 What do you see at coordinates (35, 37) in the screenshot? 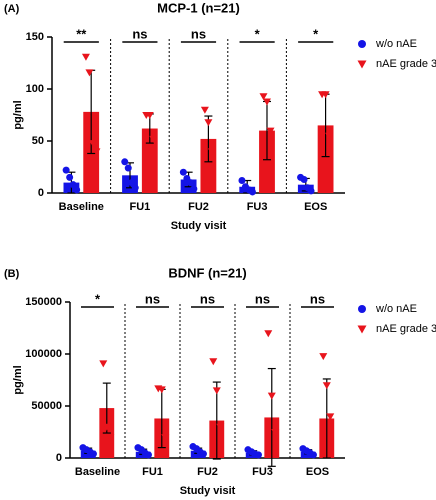
I see `y-tick-label: 150` at bounding box center [35, 37].